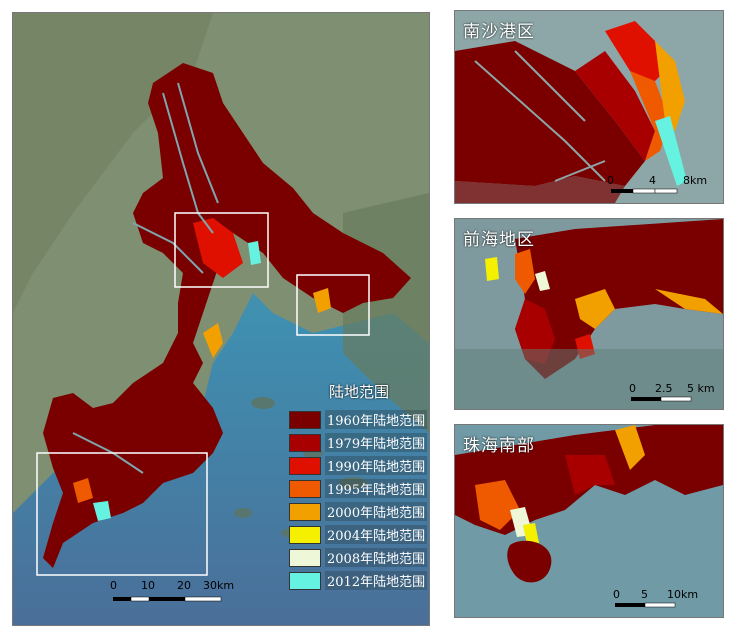 This screenshot has width=737, height=628. I want to click on land-1990, so click(218, 248).